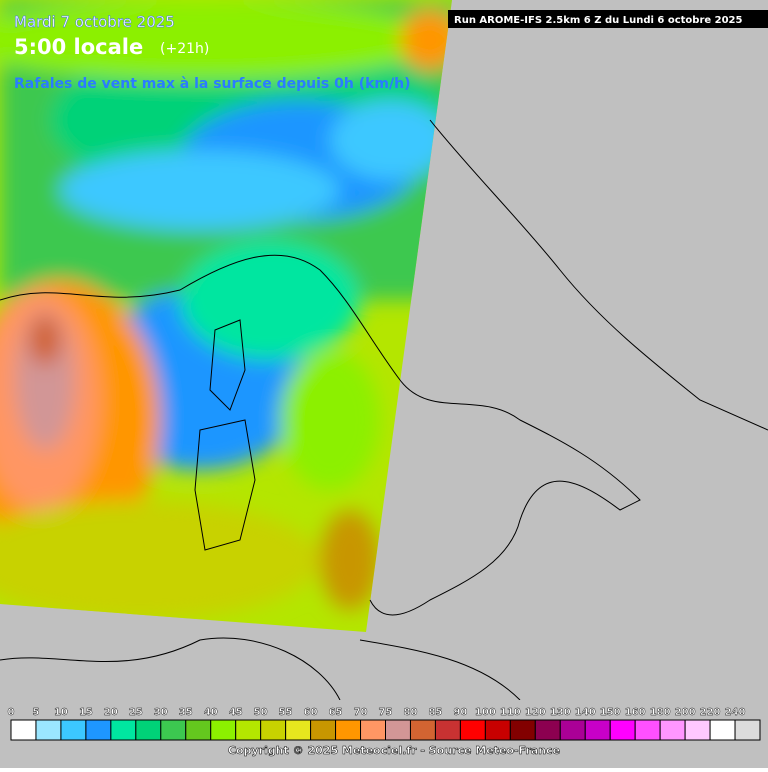 Image resolution: width=768 pixels, height=772 pixels. I want to click on legend-label: 35, so click(186, 712).